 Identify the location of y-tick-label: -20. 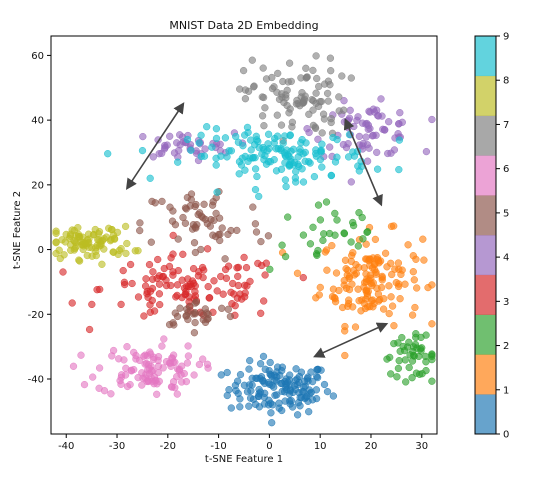
(36, 315).